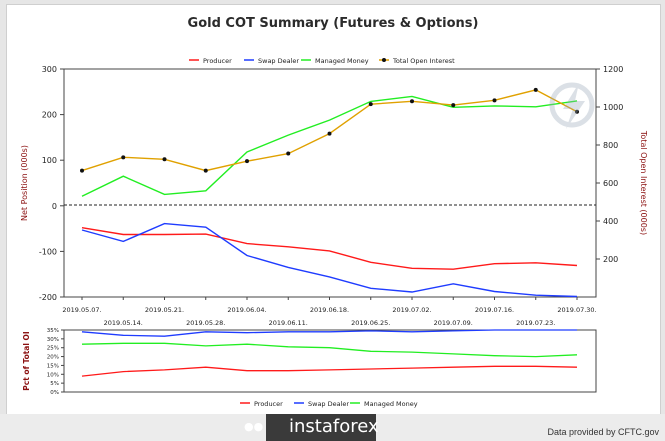 This screenshot has width=665, height=441. What do you see at coordinates (384, 60) in the screenshot?
I see `legend-marker` at bounding box center [384, 60].